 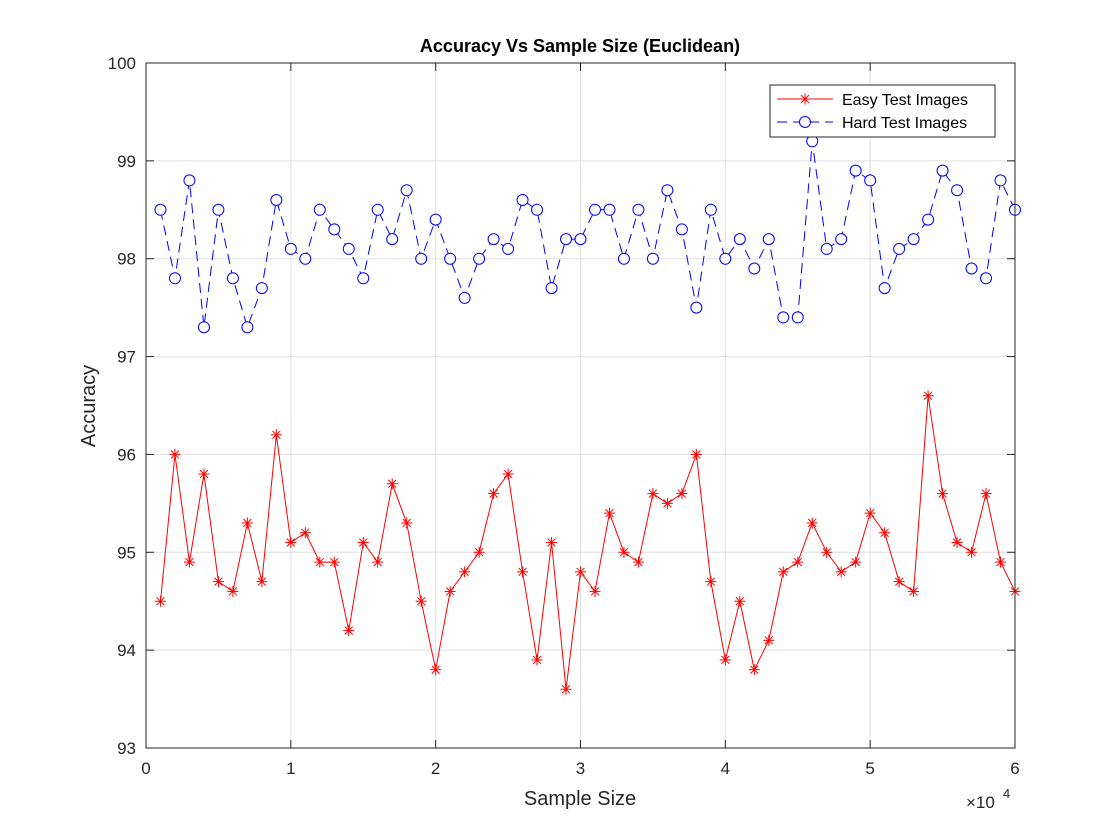 I want to click on legend-entry-easy: Easy Test Images, so click(x=872, y=100).